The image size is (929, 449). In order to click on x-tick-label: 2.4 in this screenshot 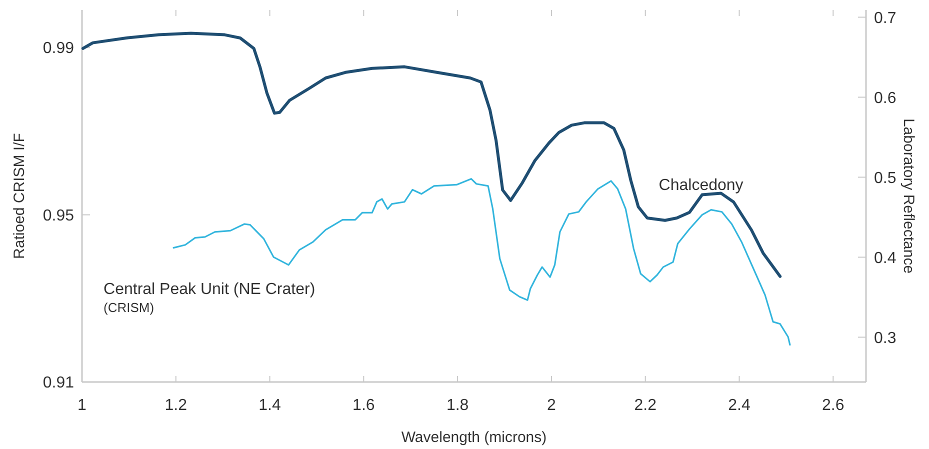, I will do `click(739, 405)`.